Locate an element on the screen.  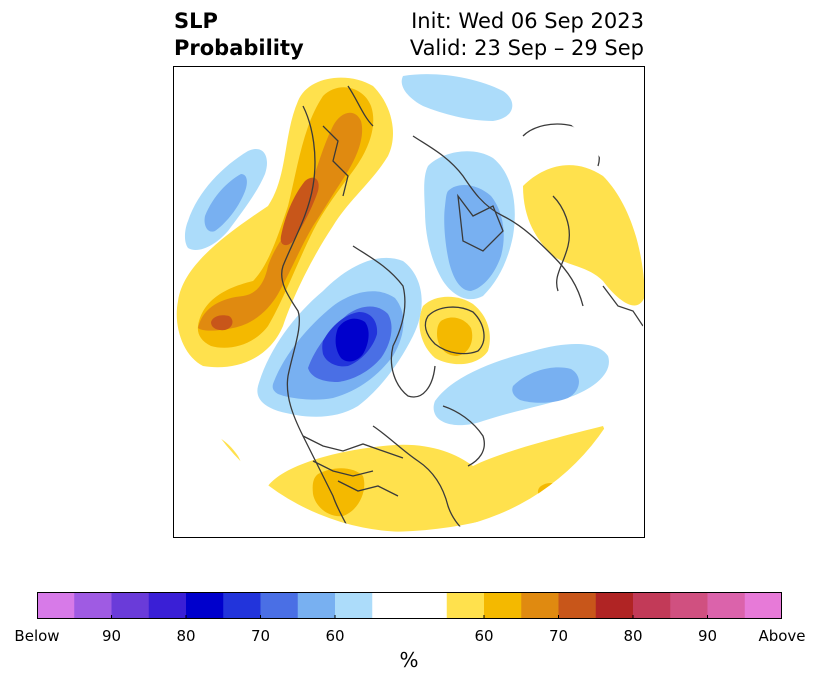
anomaly-arctic-below is located at coordinates (457, 97).